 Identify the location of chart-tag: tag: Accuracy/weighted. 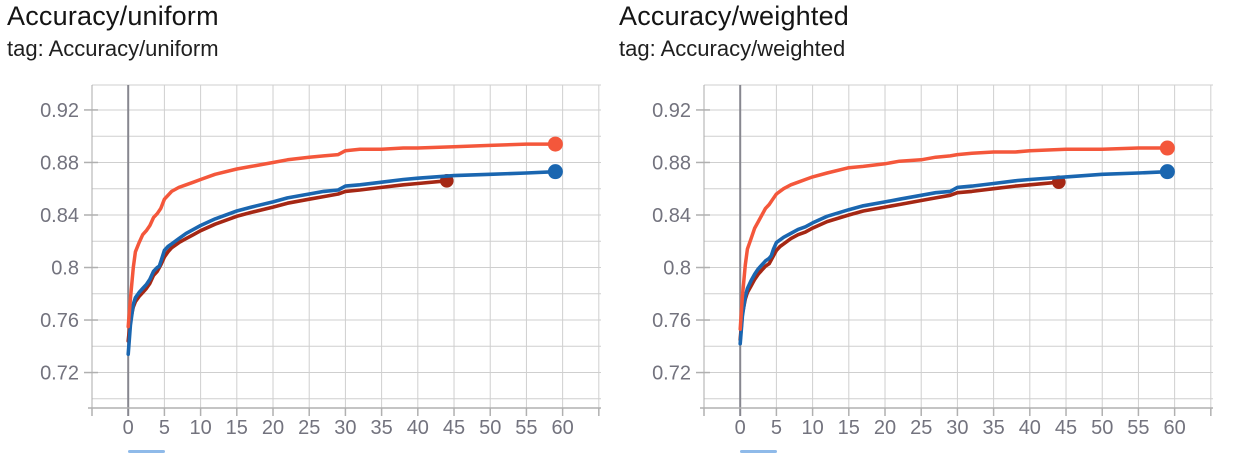
(732, 48).